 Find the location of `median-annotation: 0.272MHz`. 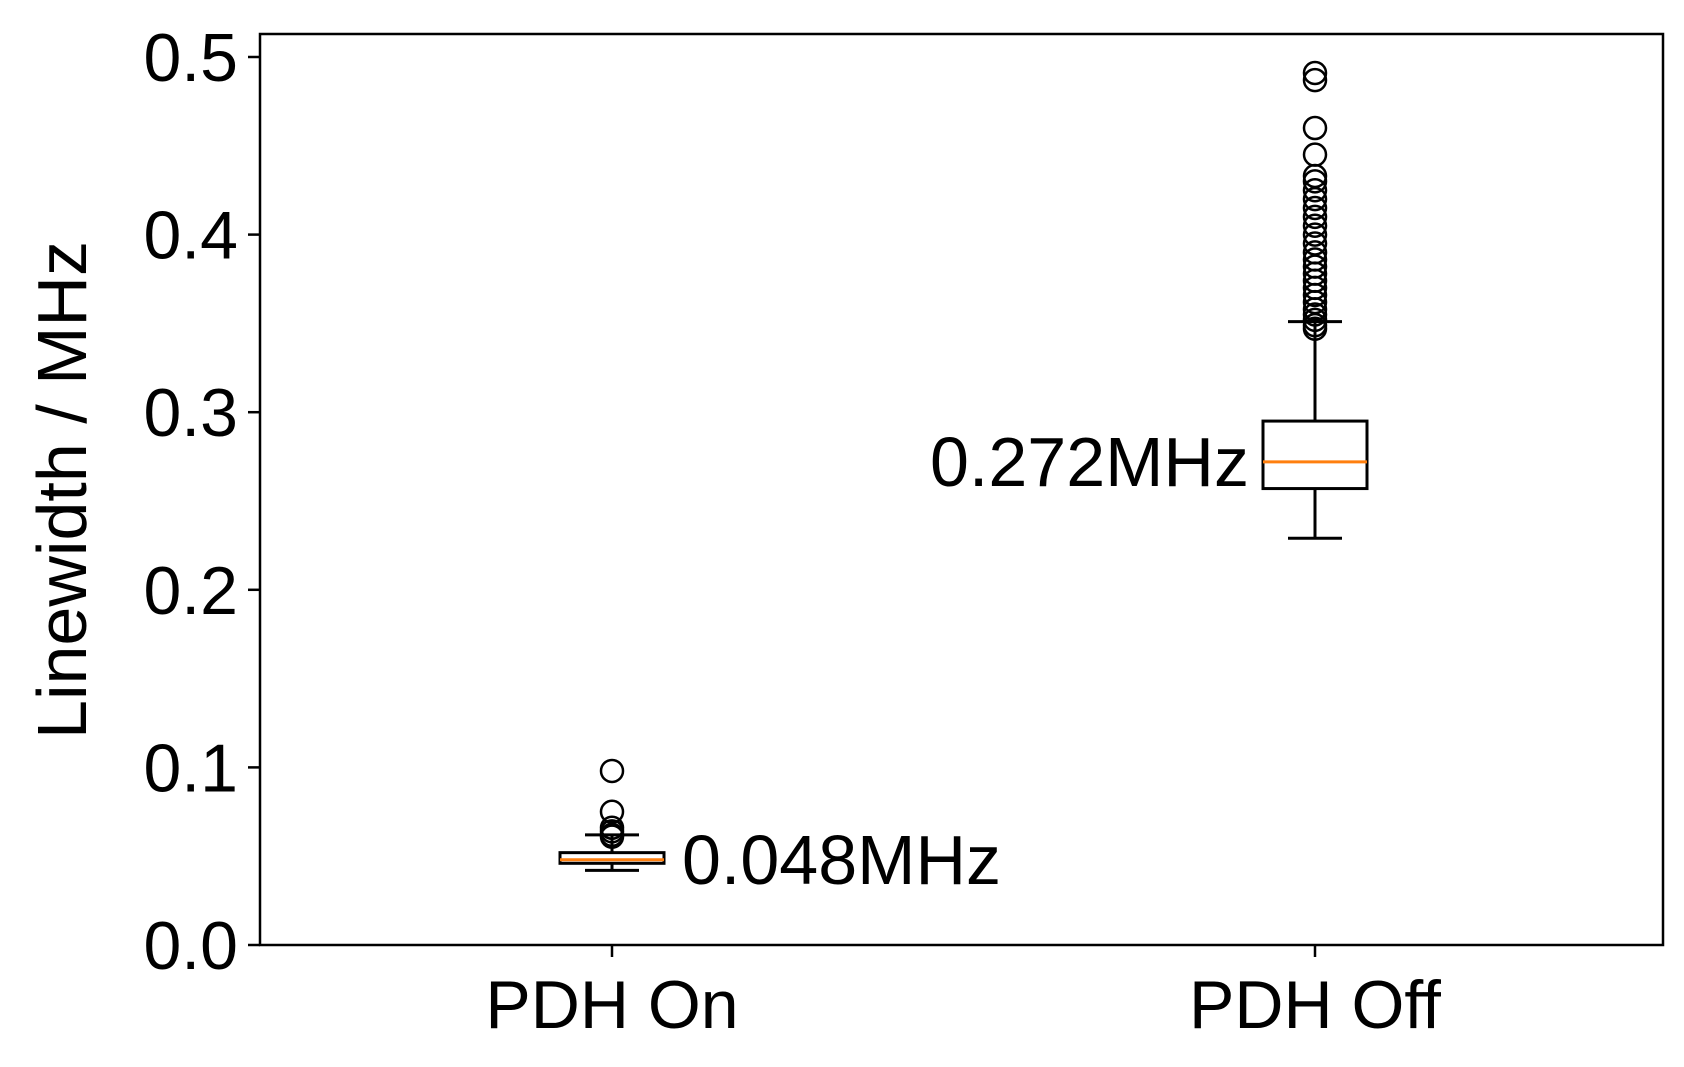

median-annotation: 0.272MHz is located at coordinates (1089, 462).